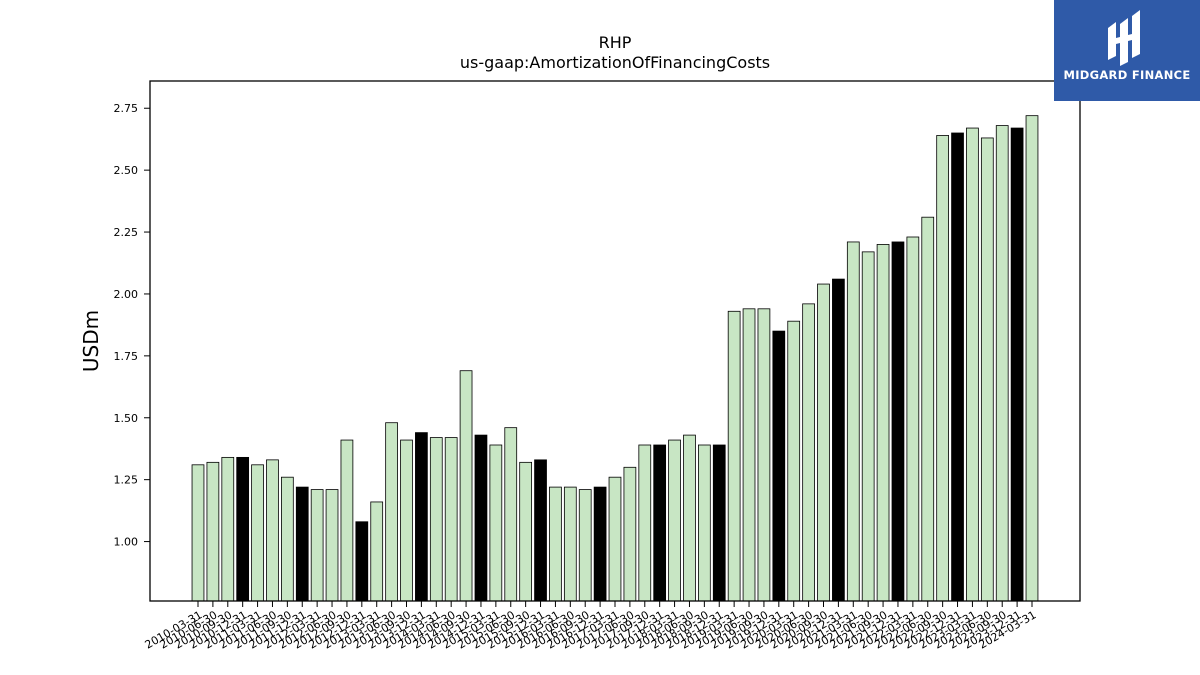  I want to click on y-tick-label: 1.75, so click(126, 356).